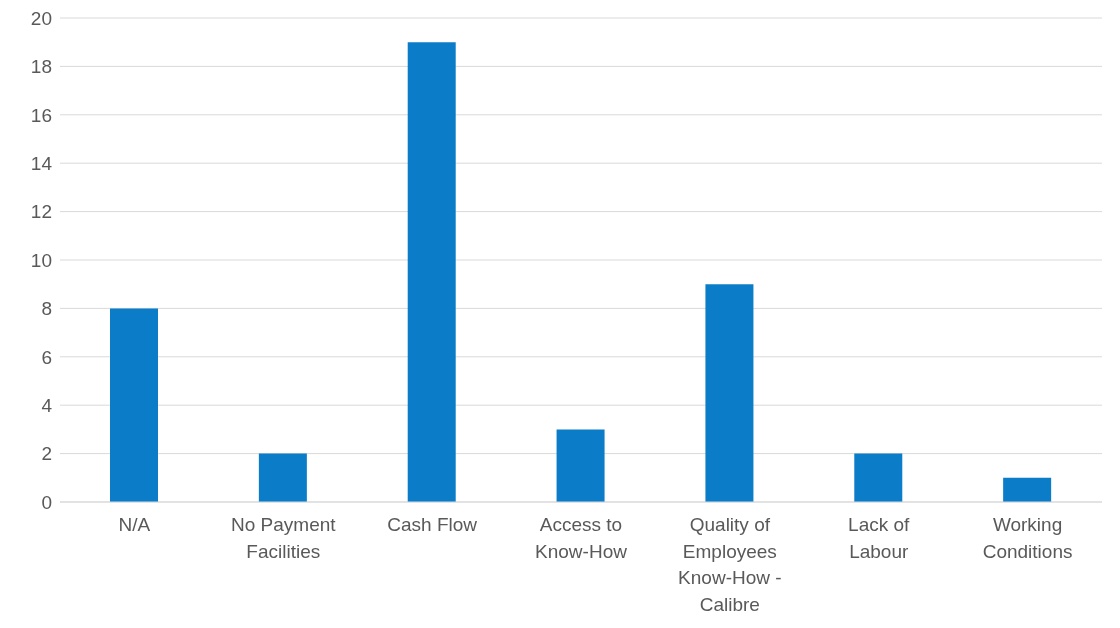 Image resolution: width=1120 pixels, height=628 pixels. Describe the element at coordinates (284, 538) in the screenshot. I see `x-tick-label: No Payment Facilities` at that location.